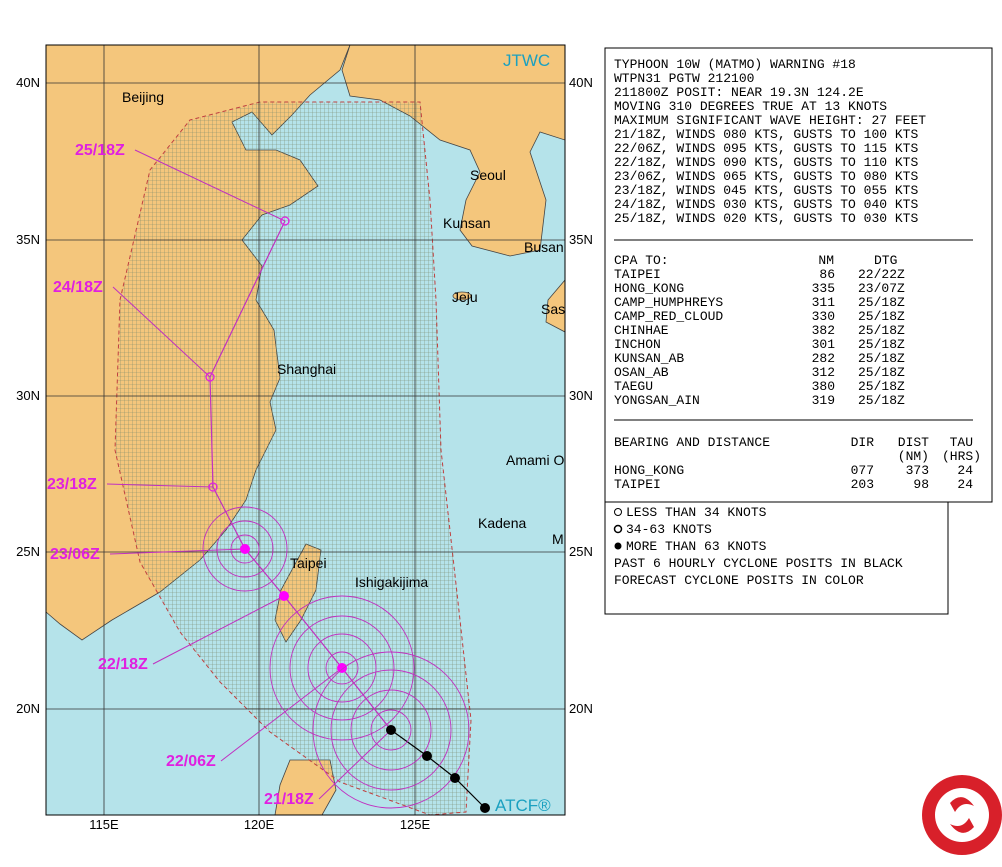 The height and width of the screenshot is (867, 1002). What do you see at coordinates (415, 824) in the screenshot?
I see `lon-label: 125E` at bounding box center [415, 824].